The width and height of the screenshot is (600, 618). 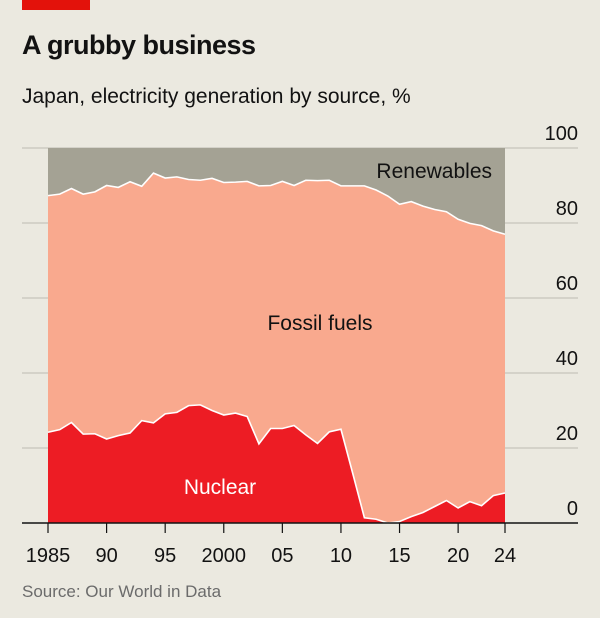 I want to click on x-tick-label: 24, so click(x=505, y=556).